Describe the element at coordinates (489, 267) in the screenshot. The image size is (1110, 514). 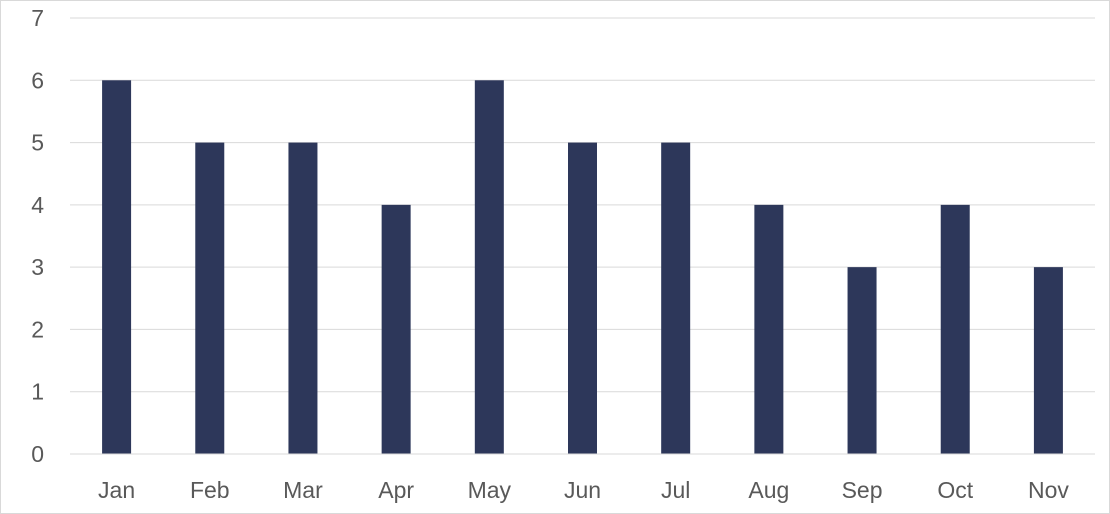
I see `bar-may` at that location.